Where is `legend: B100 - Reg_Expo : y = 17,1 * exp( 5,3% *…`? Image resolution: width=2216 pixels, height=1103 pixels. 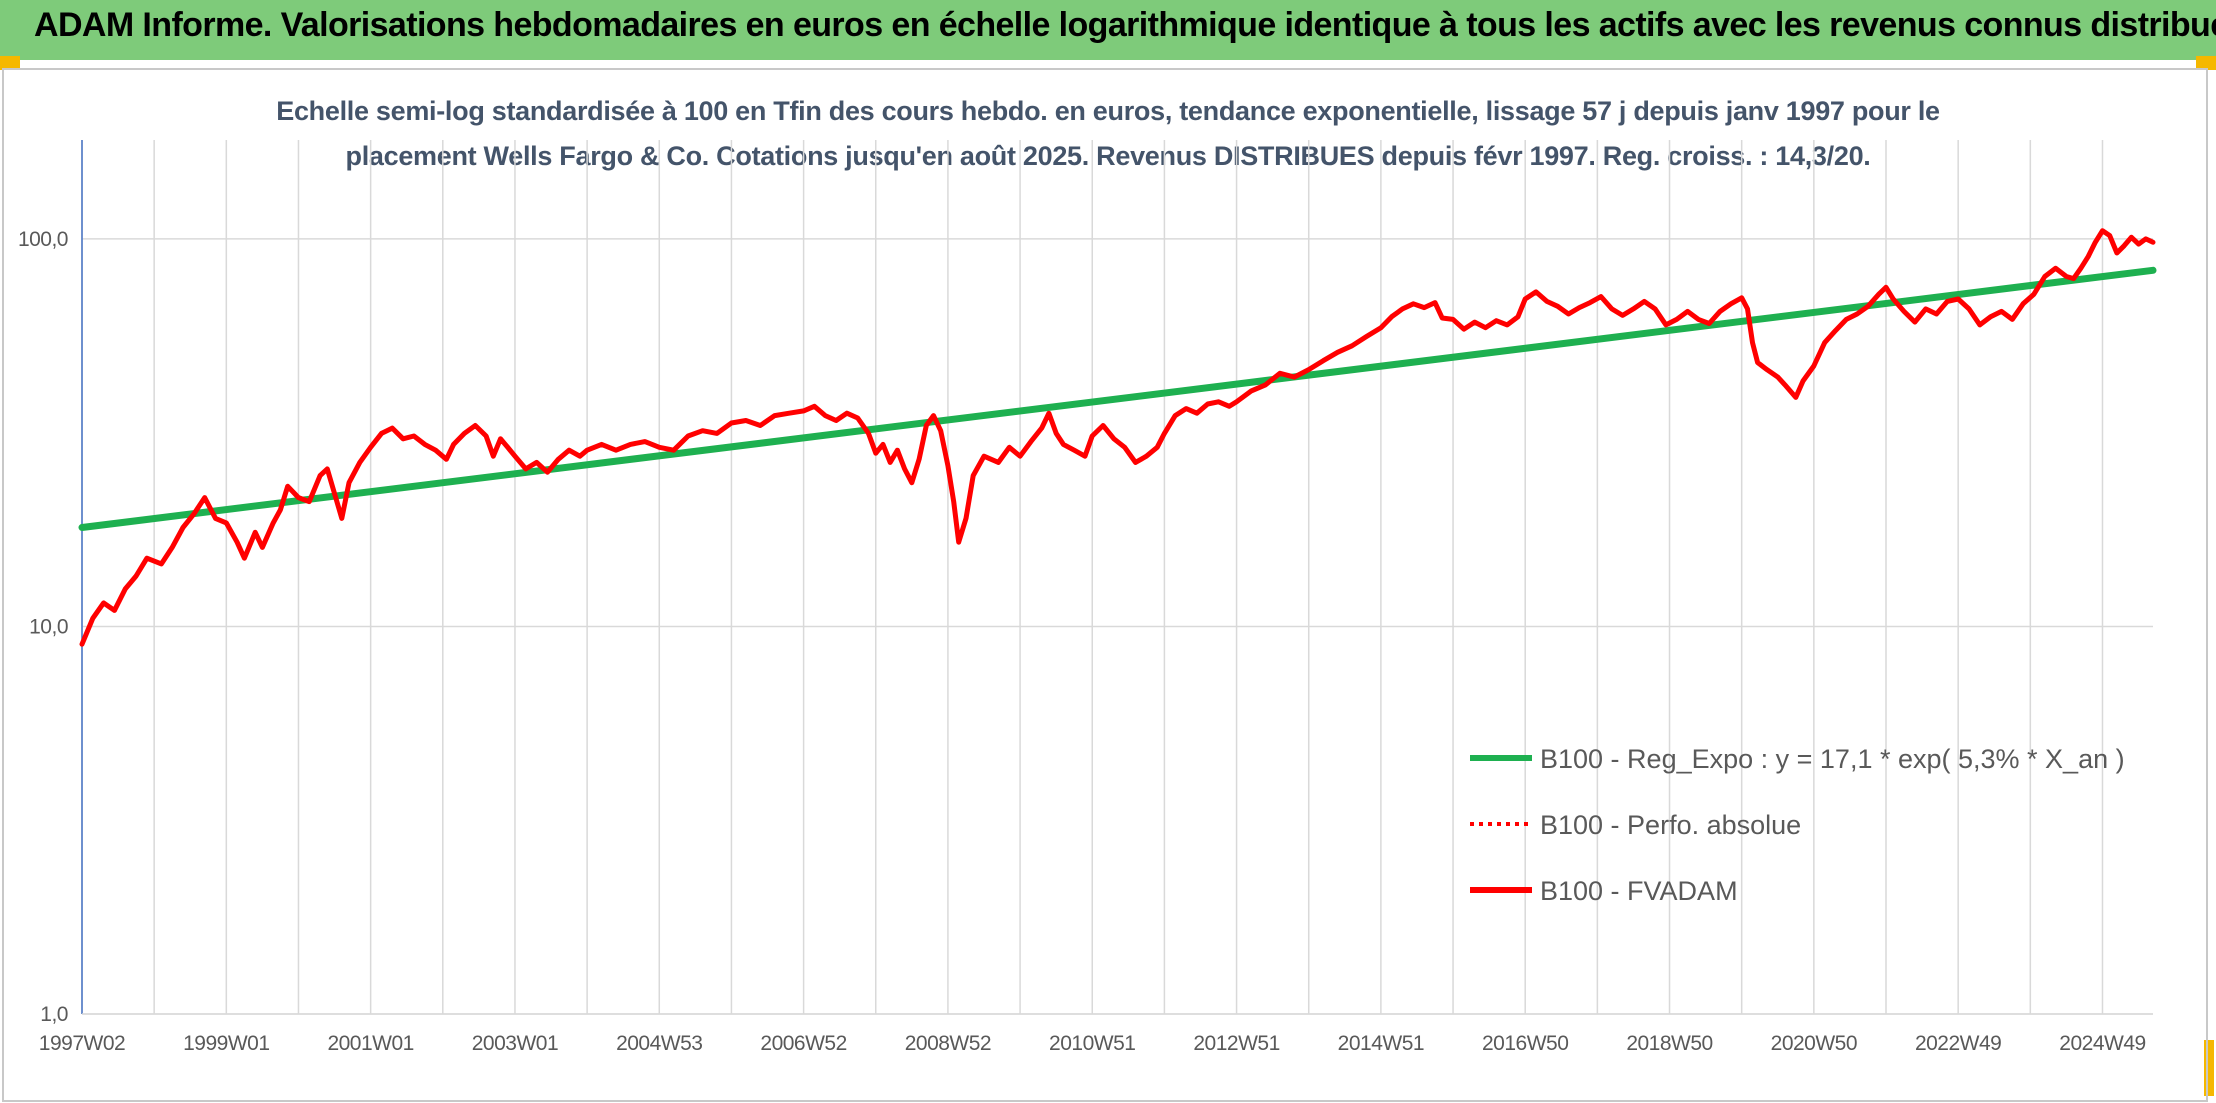
legend: B100 - Reg_Expo : y = 17,1 * exp( 5,3% *… is located at coordinates (1797, 825).